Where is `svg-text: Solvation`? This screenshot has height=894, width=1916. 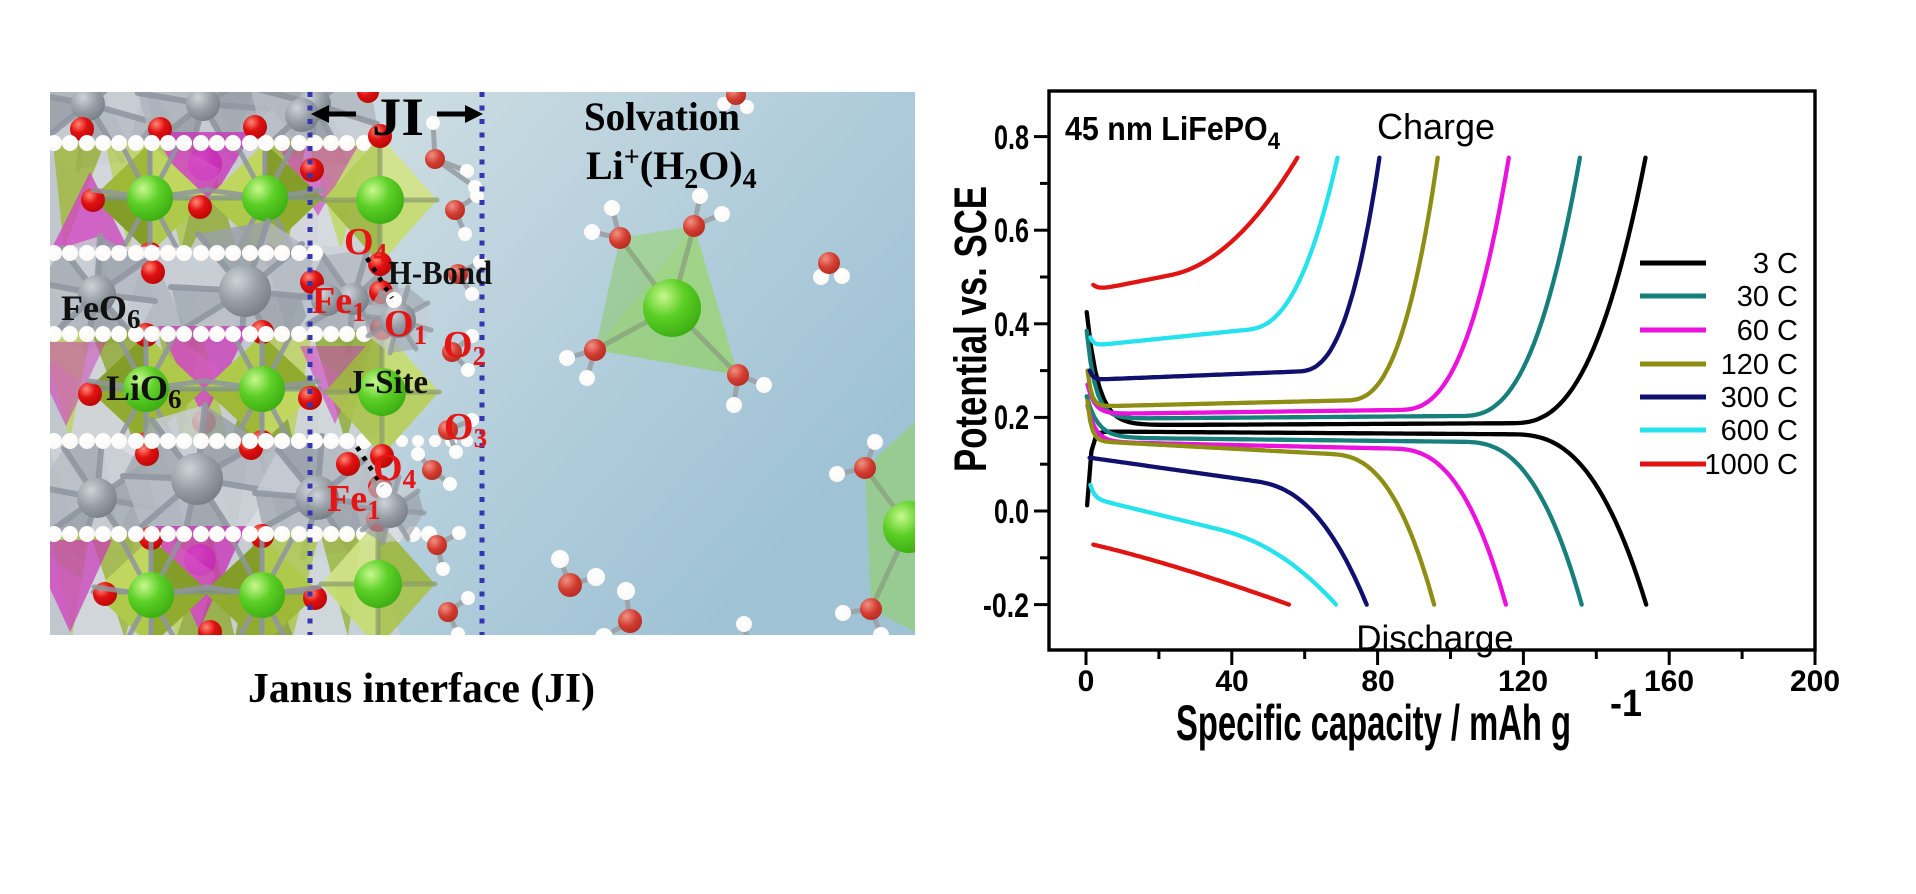
svg-text: Solvation is located at coordinates (662, 116).